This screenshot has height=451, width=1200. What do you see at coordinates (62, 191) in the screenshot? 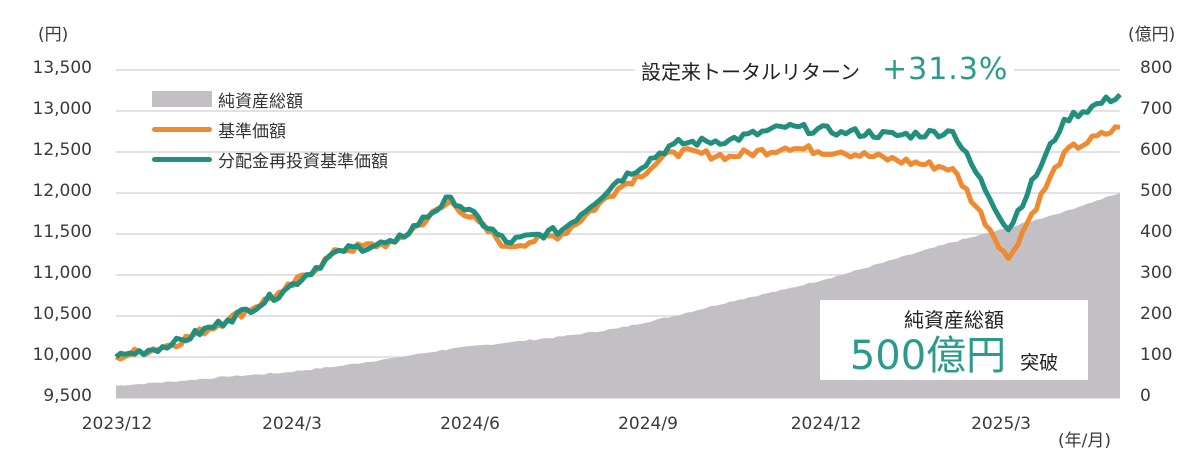
I see `y-tick-left: 12,000` at bounding box center [62, 191].